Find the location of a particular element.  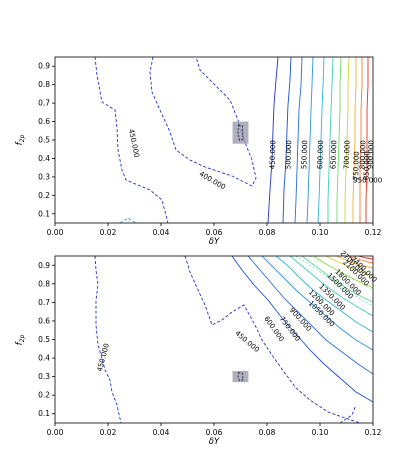

contour-label: 750.000 is located at coordinates (356, 165).